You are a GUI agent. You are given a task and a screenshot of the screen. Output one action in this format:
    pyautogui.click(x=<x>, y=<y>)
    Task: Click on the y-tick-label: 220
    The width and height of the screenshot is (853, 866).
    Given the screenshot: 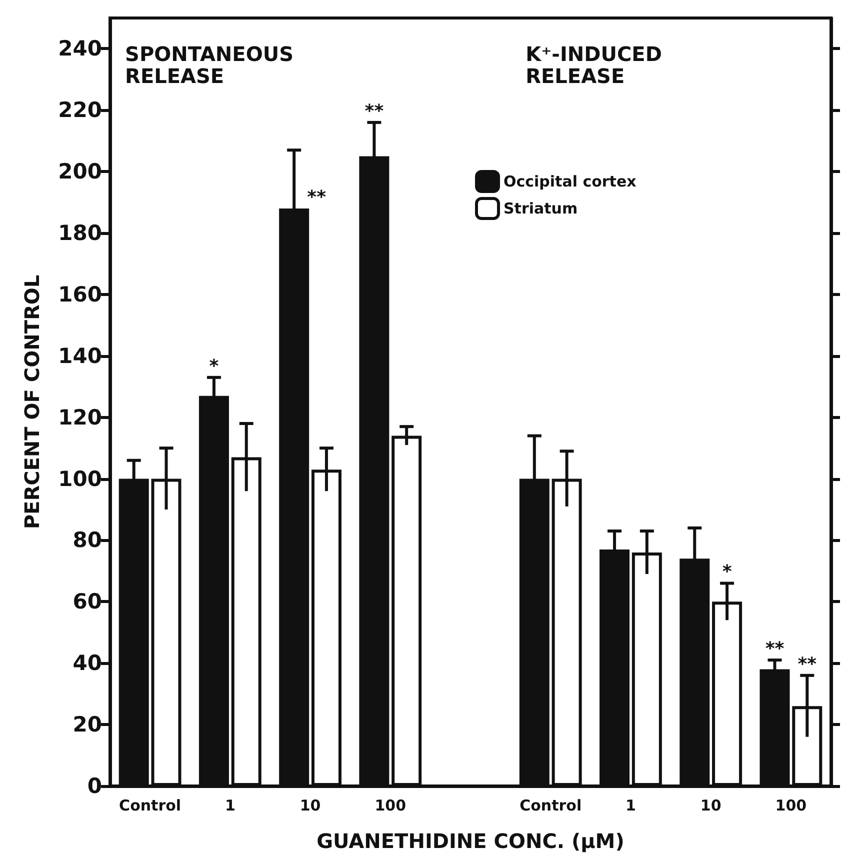 What is the action you would take?
    pyautogui.click(x=80, y=110)
    